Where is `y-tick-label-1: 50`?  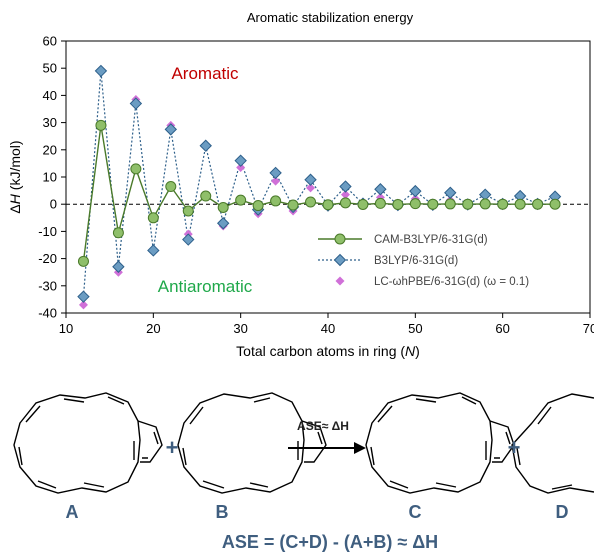 y-tick-label-1: 50 is located at coordinates (50, 68).